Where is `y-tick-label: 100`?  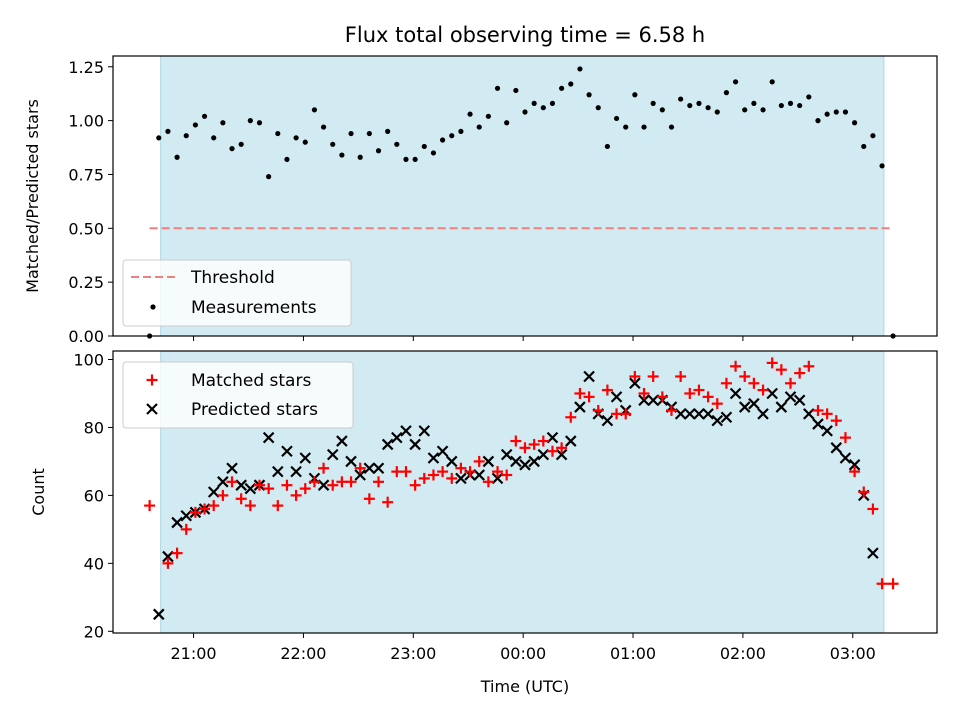
y-tick-label: 100 is located at coordinates (88, 359).